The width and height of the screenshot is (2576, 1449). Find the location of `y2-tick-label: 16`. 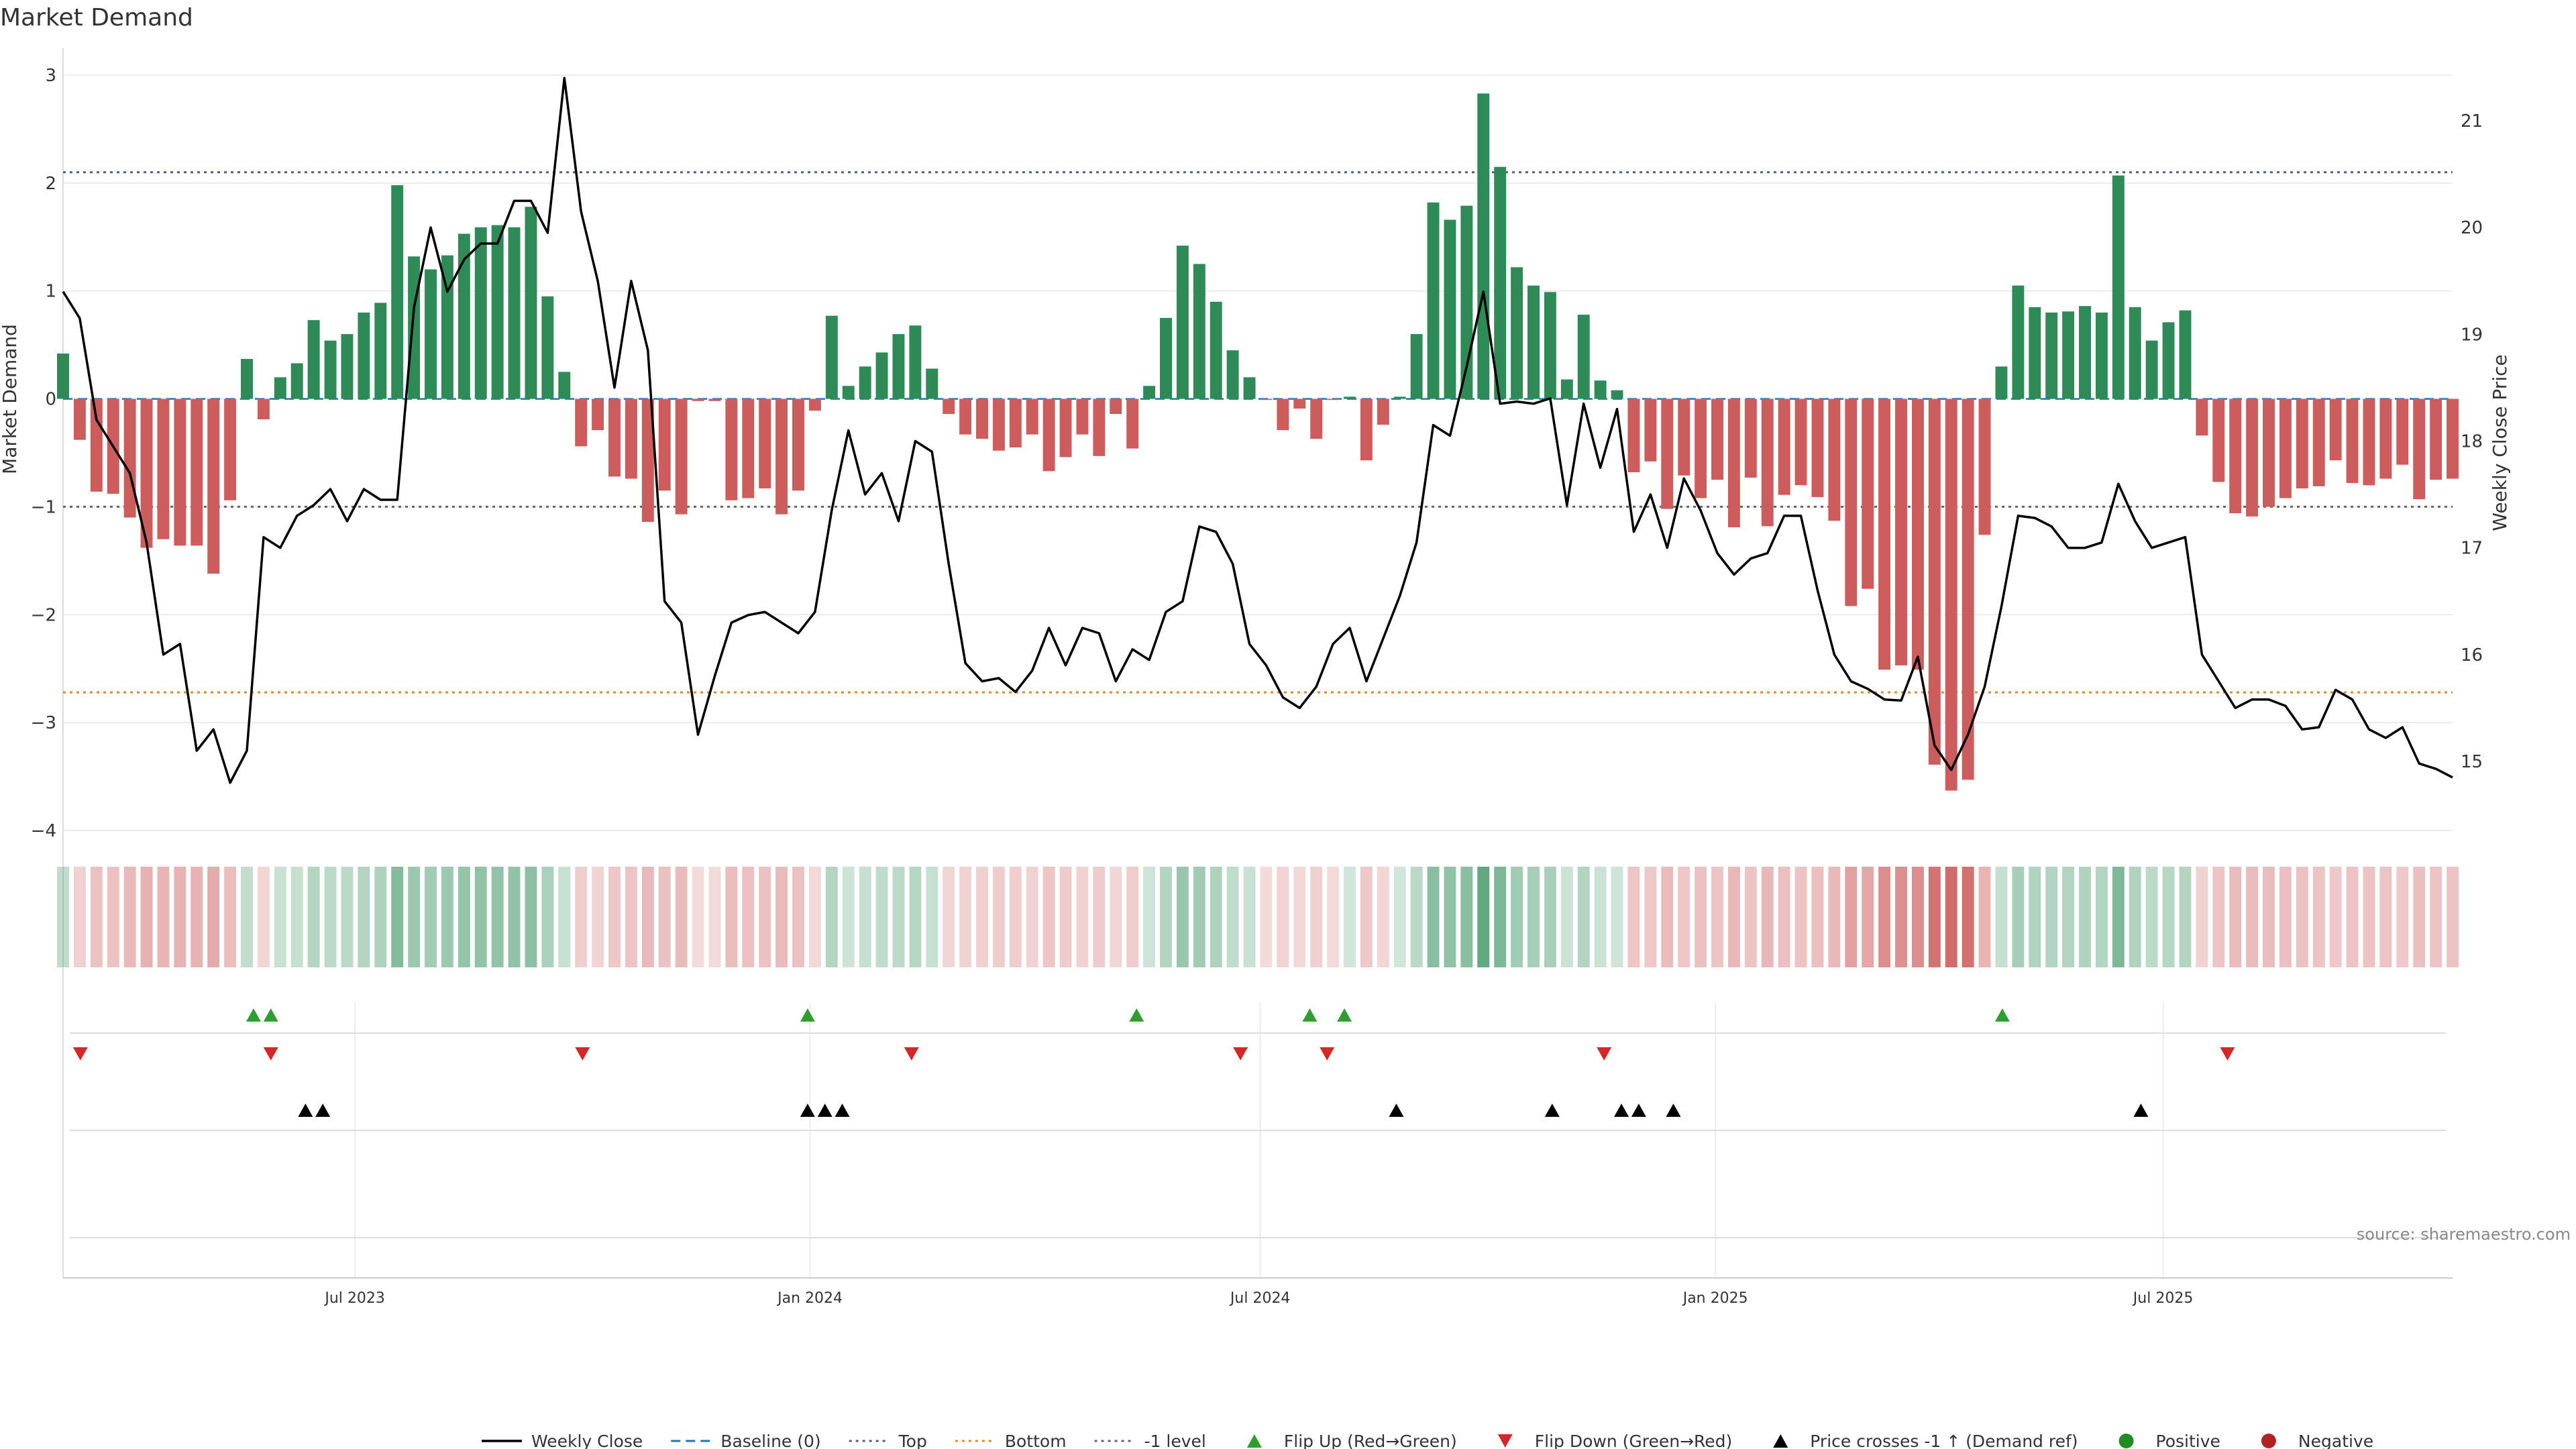

y2-tick-label: 16 is located at coordinates (2472, 655).